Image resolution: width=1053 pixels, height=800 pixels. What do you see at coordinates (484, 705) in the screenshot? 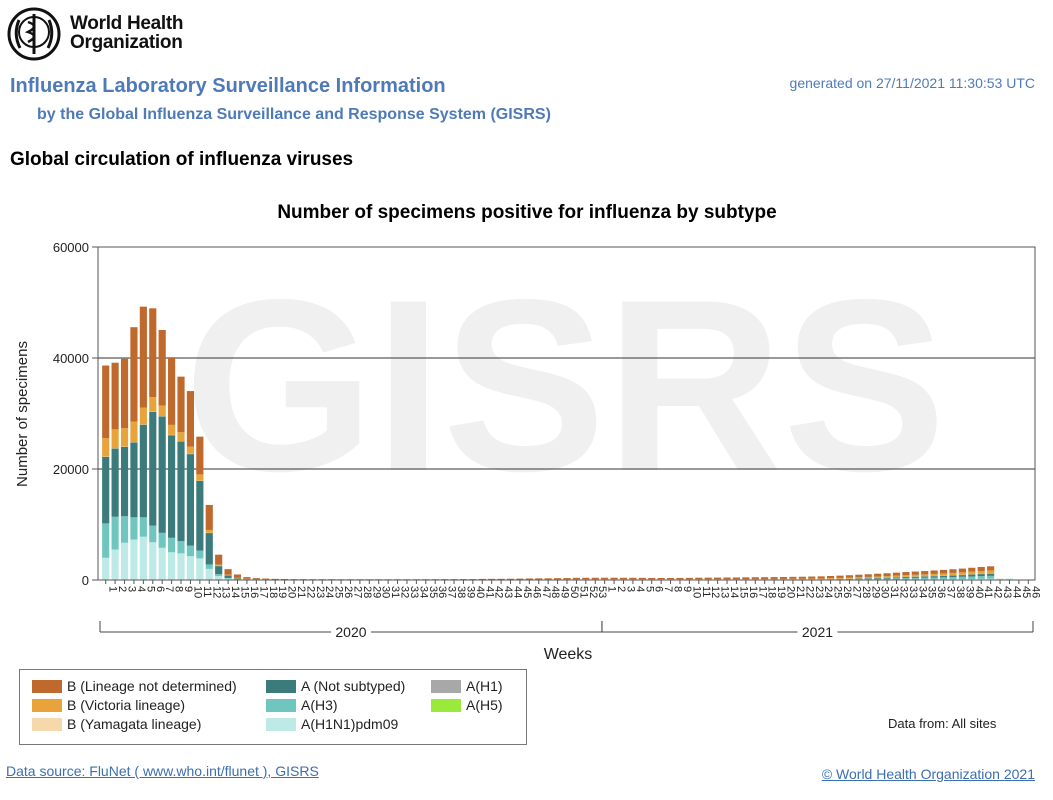
I see `legend-label: A(H5)` at bounding box center [484, 705].